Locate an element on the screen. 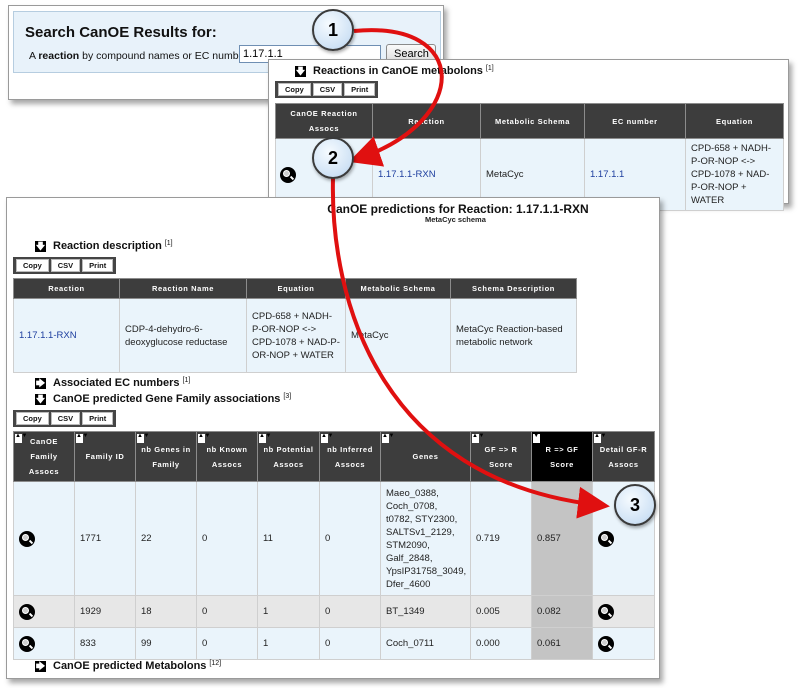  col-genes: ▲▼ Genes is located at coordinates (425, 456).